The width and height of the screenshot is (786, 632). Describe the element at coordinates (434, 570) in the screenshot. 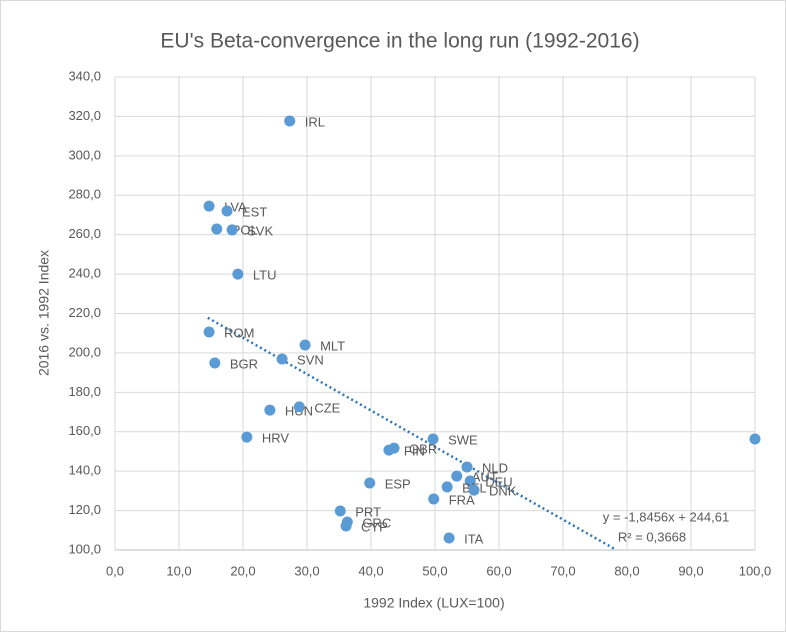

I see `x-tick-label: 50,0` at that location.